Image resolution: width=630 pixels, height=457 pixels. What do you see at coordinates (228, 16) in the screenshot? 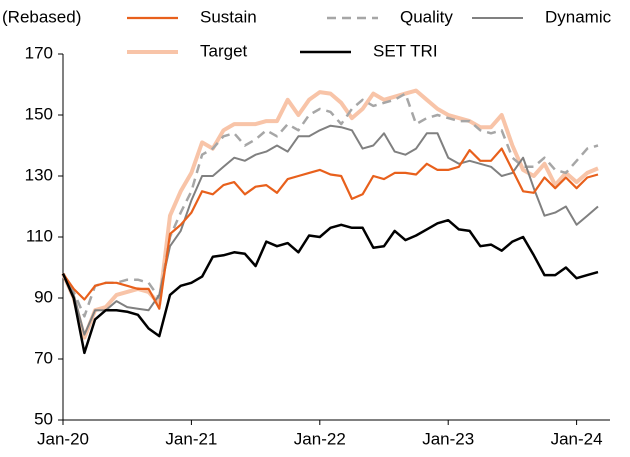
I see `legend-label: Sustain` at bounding box center [228, 16].